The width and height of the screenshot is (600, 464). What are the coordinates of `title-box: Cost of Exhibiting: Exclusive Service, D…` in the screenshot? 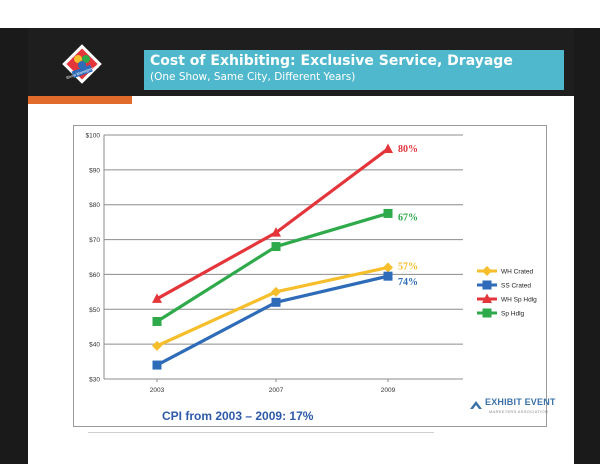 It's located at (354, 70).